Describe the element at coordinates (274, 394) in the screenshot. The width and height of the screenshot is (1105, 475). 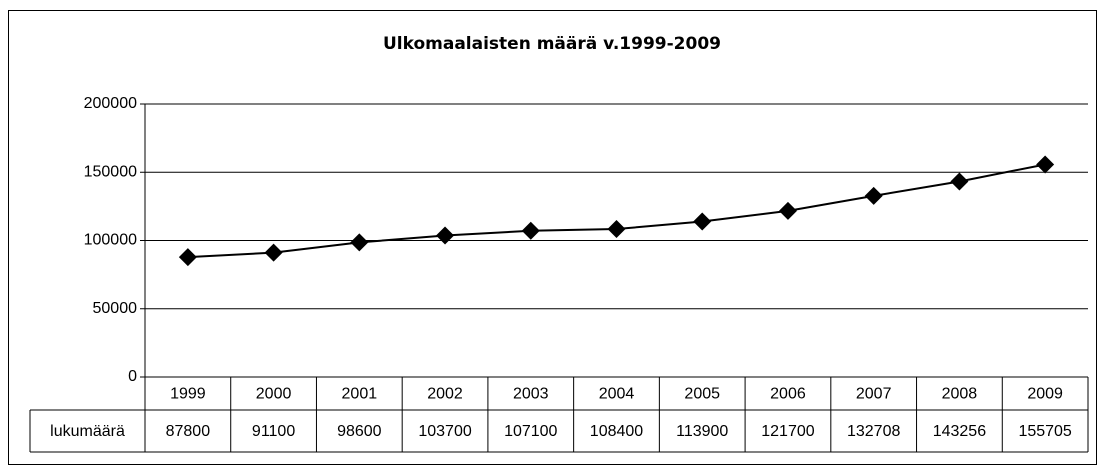
I see `x-tick-label: 2000` at that location.